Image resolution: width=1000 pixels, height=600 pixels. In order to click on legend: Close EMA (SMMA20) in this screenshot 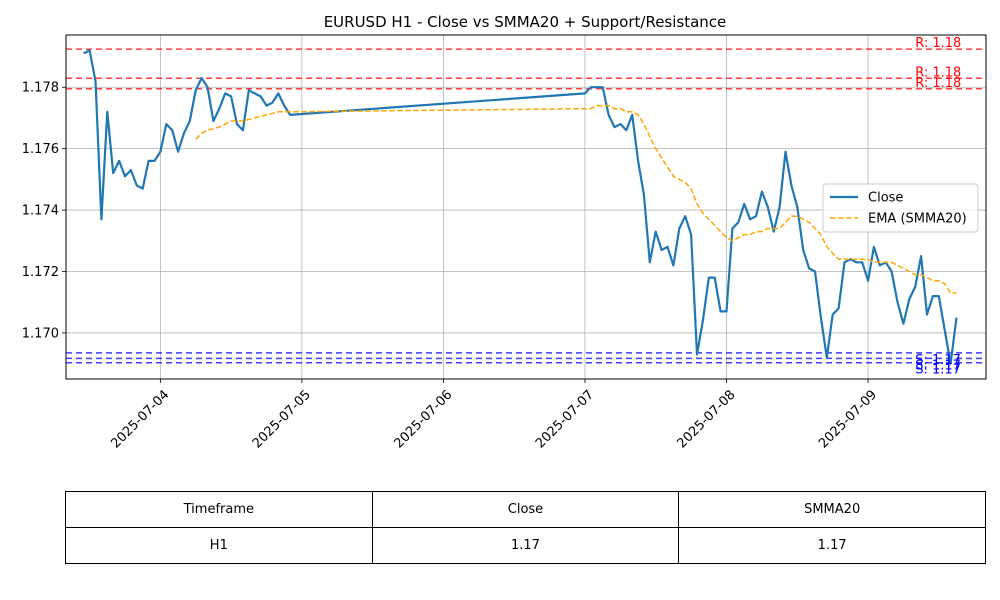, I will do `click(900, 208)`.